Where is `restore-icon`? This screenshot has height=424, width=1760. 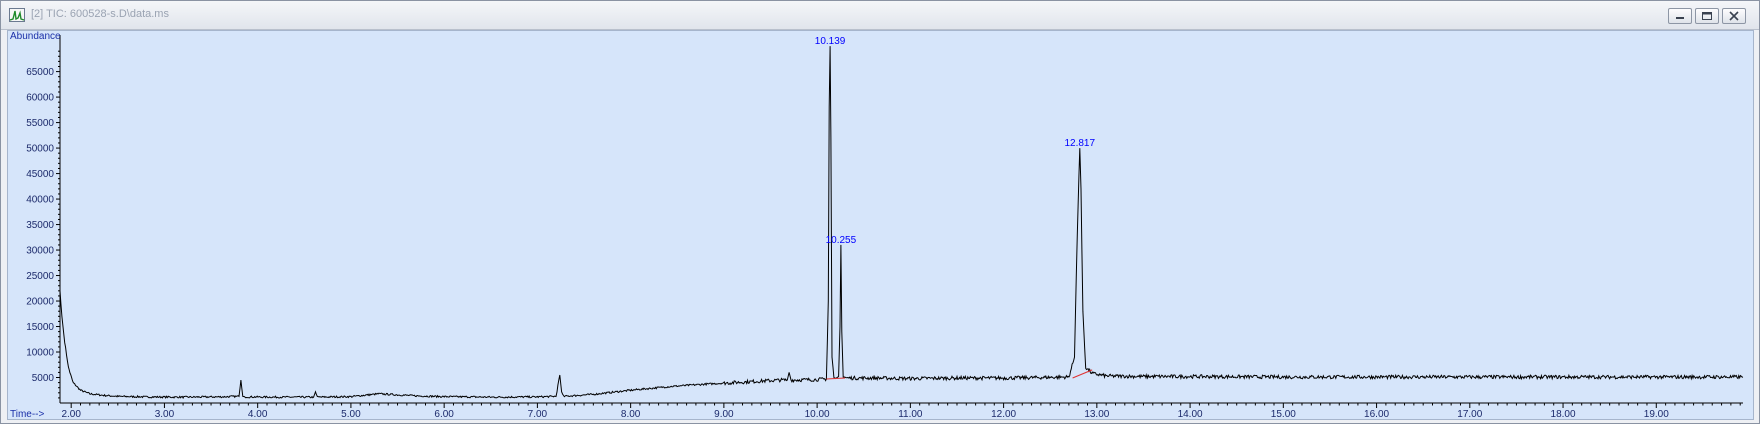
restore-icon is located at coordinates (1707, 16).